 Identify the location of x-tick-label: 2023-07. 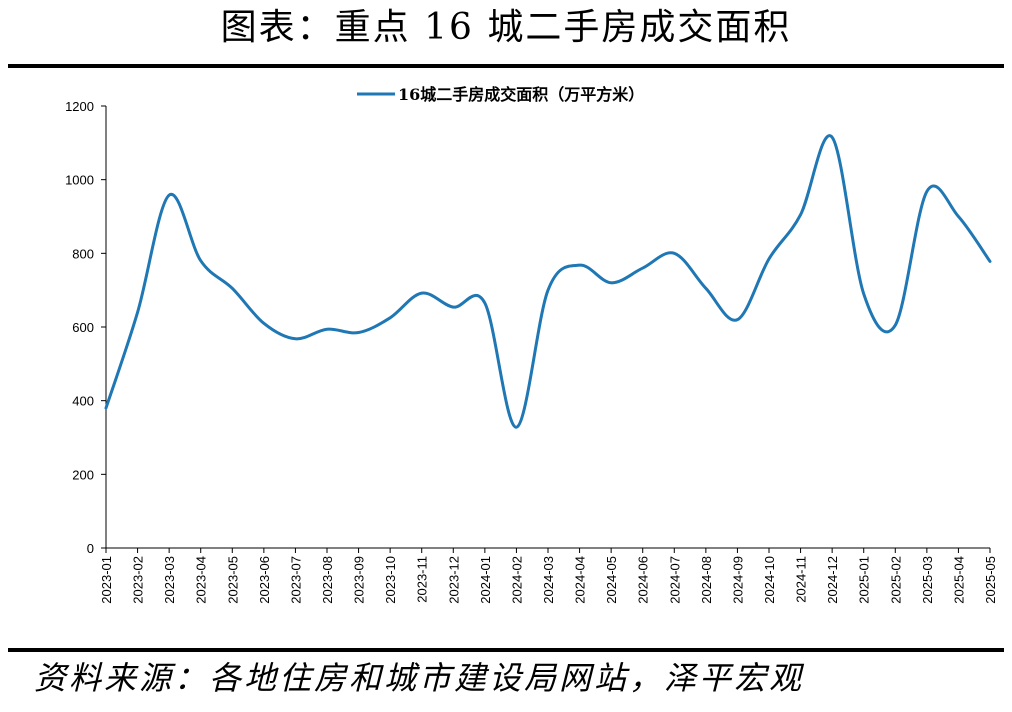
(295, 580).